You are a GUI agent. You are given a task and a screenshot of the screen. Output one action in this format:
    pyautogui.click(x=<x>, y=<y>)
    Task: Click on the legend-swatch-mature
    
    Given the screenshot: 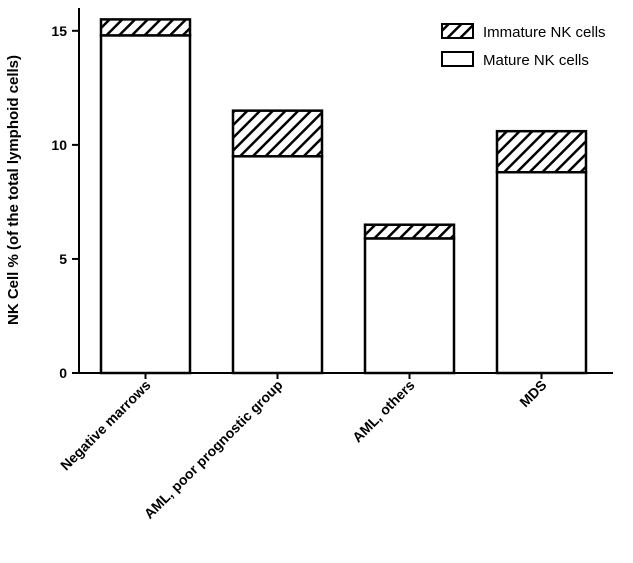 What is the action you would take?
    pyautogui.click(x=457, y=59)
    